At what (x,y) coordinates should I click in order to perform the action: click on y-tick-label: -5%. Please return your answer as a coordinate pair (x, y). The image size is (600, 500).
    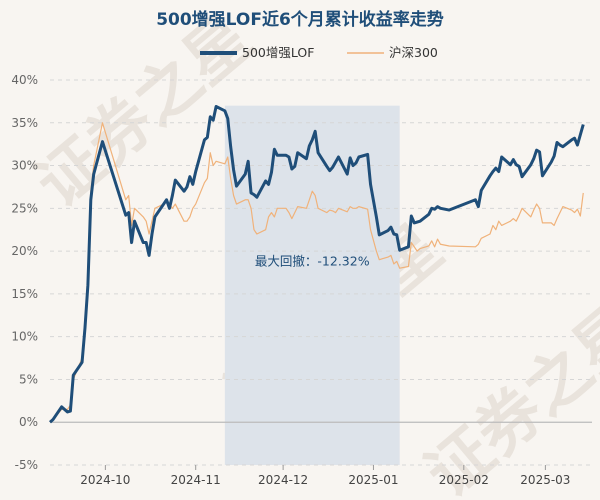
    Looking at the image, I should click on (26, 465).